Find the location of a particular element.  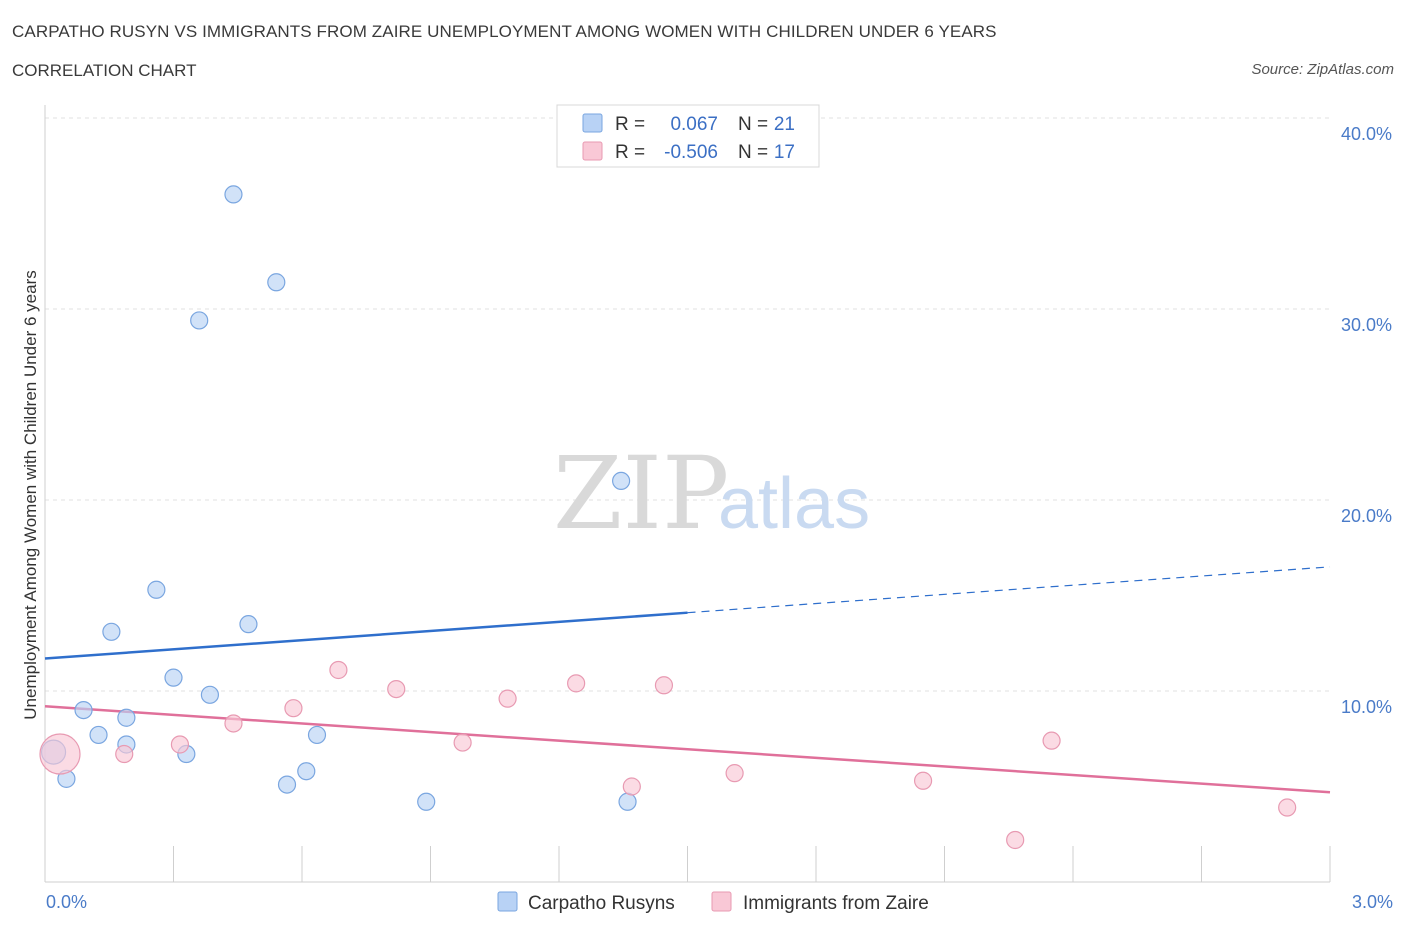

legend-n-value-2: 17 is located at coordinates (784, 152).